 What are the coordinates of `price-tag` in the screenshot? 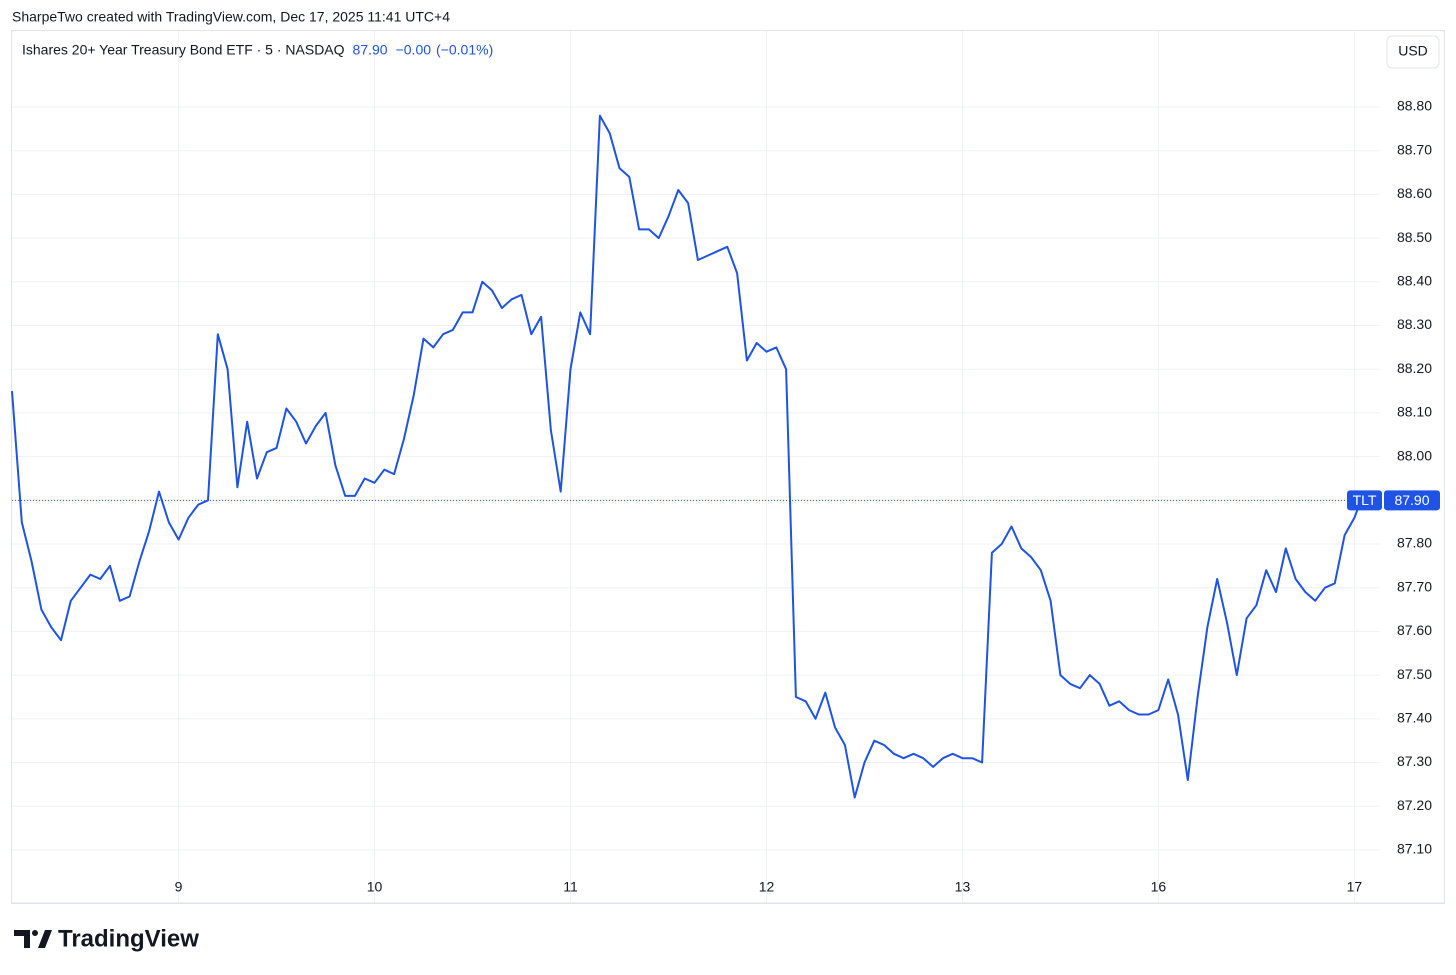 It's located at (1412, 500).